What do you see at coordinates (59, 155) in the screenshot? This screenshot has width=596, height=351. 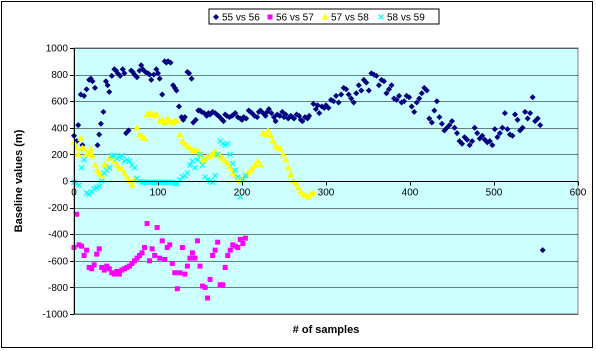 I see `y-tick-label: 200` at bounding box center [59, 155].